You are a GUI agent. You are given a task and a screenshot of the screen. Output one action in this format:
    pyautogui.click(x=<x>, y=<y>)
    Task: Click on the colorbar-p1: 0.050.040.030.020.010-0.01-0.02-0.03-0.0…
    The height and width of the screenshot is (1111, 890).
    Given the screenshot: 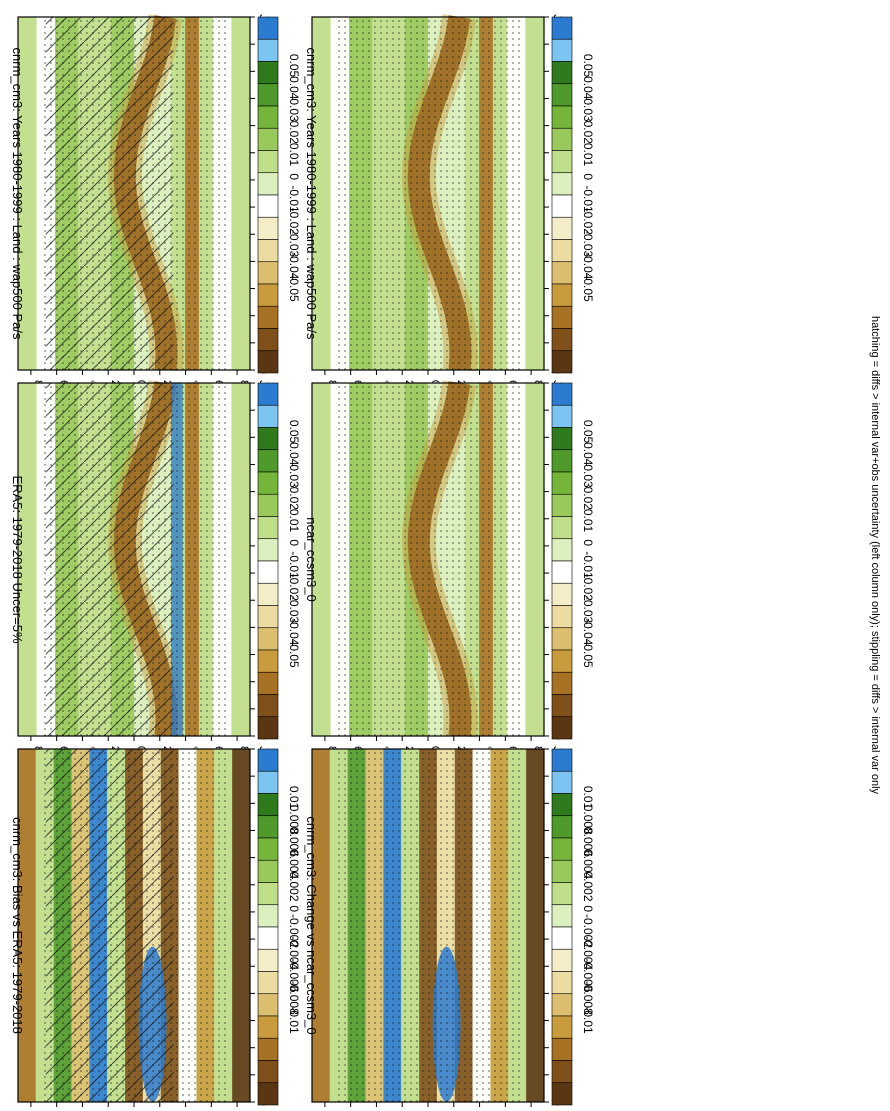 What is the action you would take?
    pyautogui.click(x=279, y=195)
    